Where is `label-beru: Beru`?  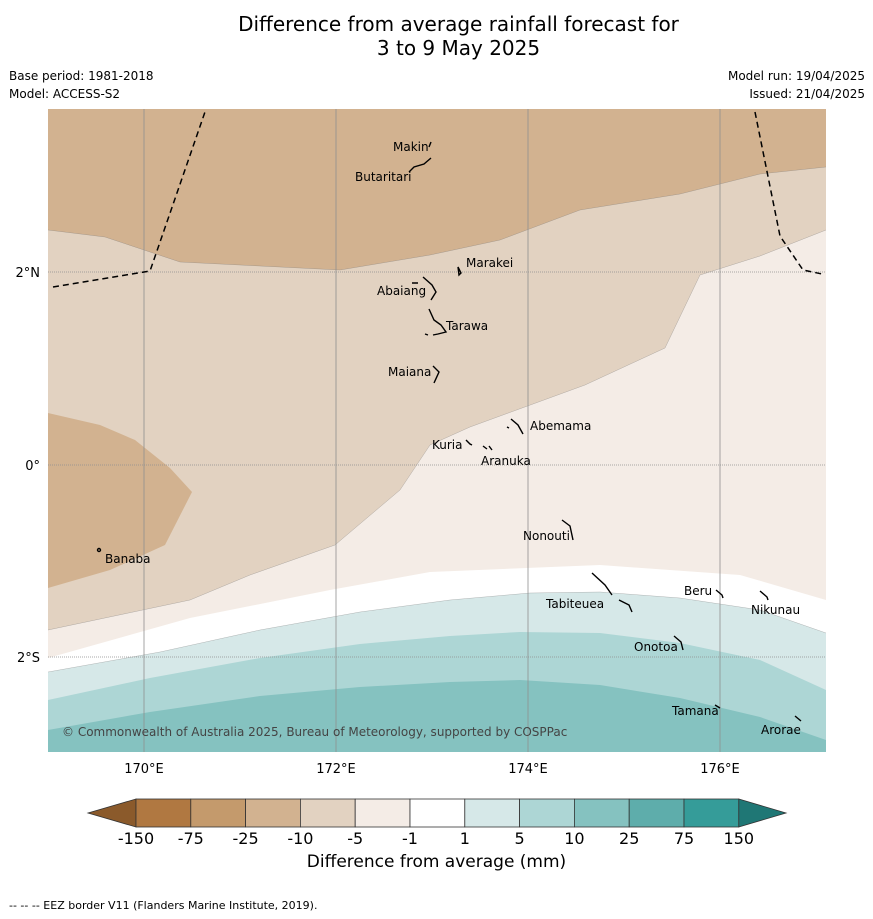
label-beru: Beru is located at coordinates (698, 591).